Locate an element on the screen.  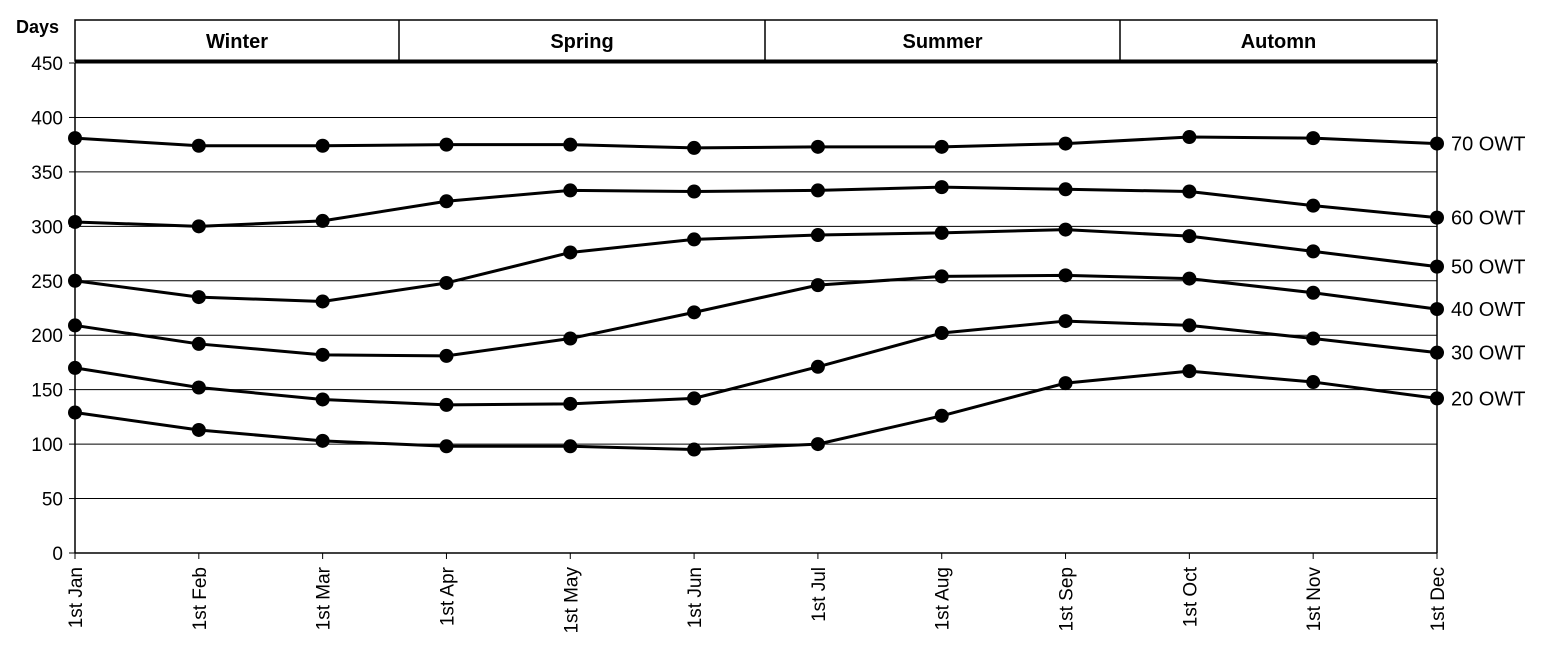
data-point-70-owt-1st-dec is located at coordinates (1437, 143).